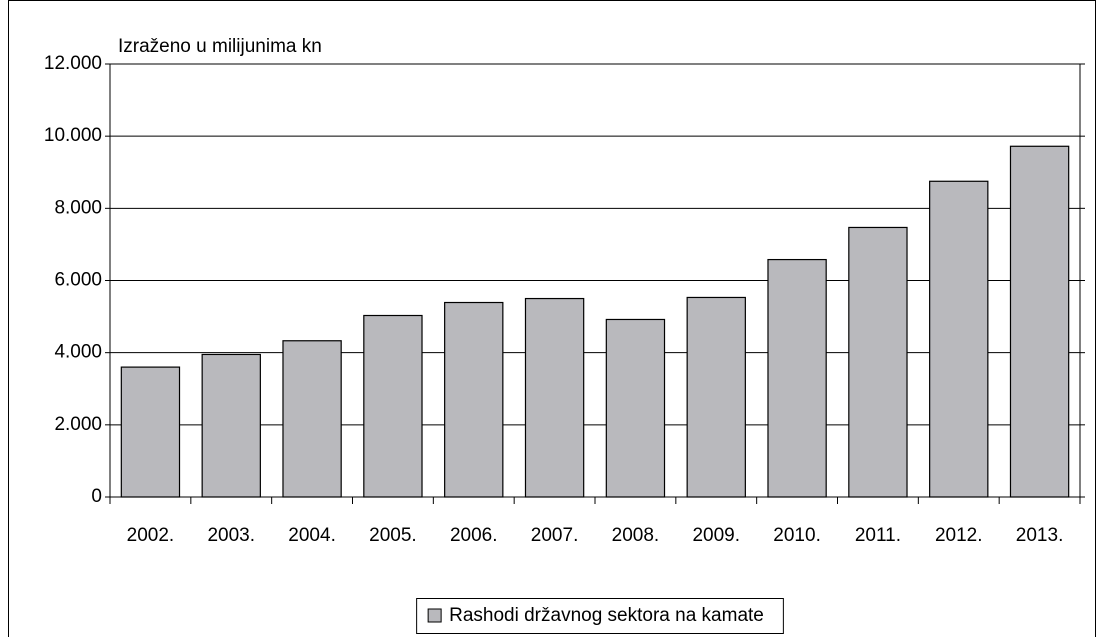  What do you see at coordinates (96, 496) in the screenshot?
I see `y-tick-label: 0` at bounding box center [96, 496].